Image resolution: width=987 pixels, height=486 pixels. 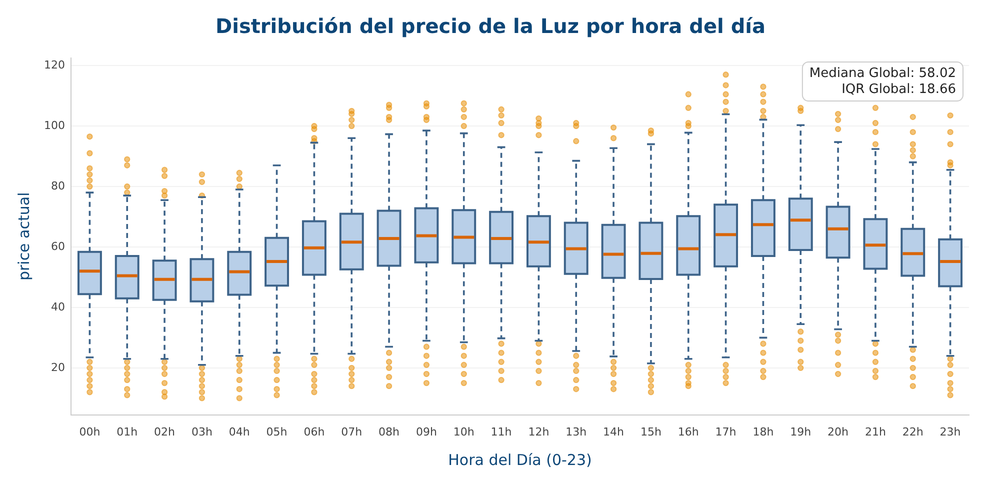 What do you see at coordinates (57, 185) in the screenshot?
I see `y-tick-label: 80` at bounding box center [57, 185].